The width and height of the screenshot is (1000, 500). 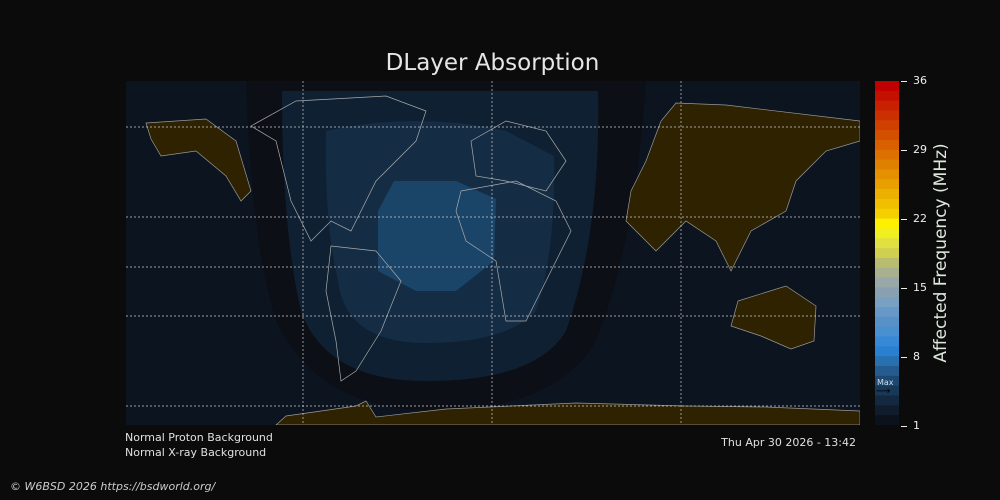 What do you see at coordinates (513, 251) in the screenshot?
I see `coast-africa` at bounding box center [513, 251].